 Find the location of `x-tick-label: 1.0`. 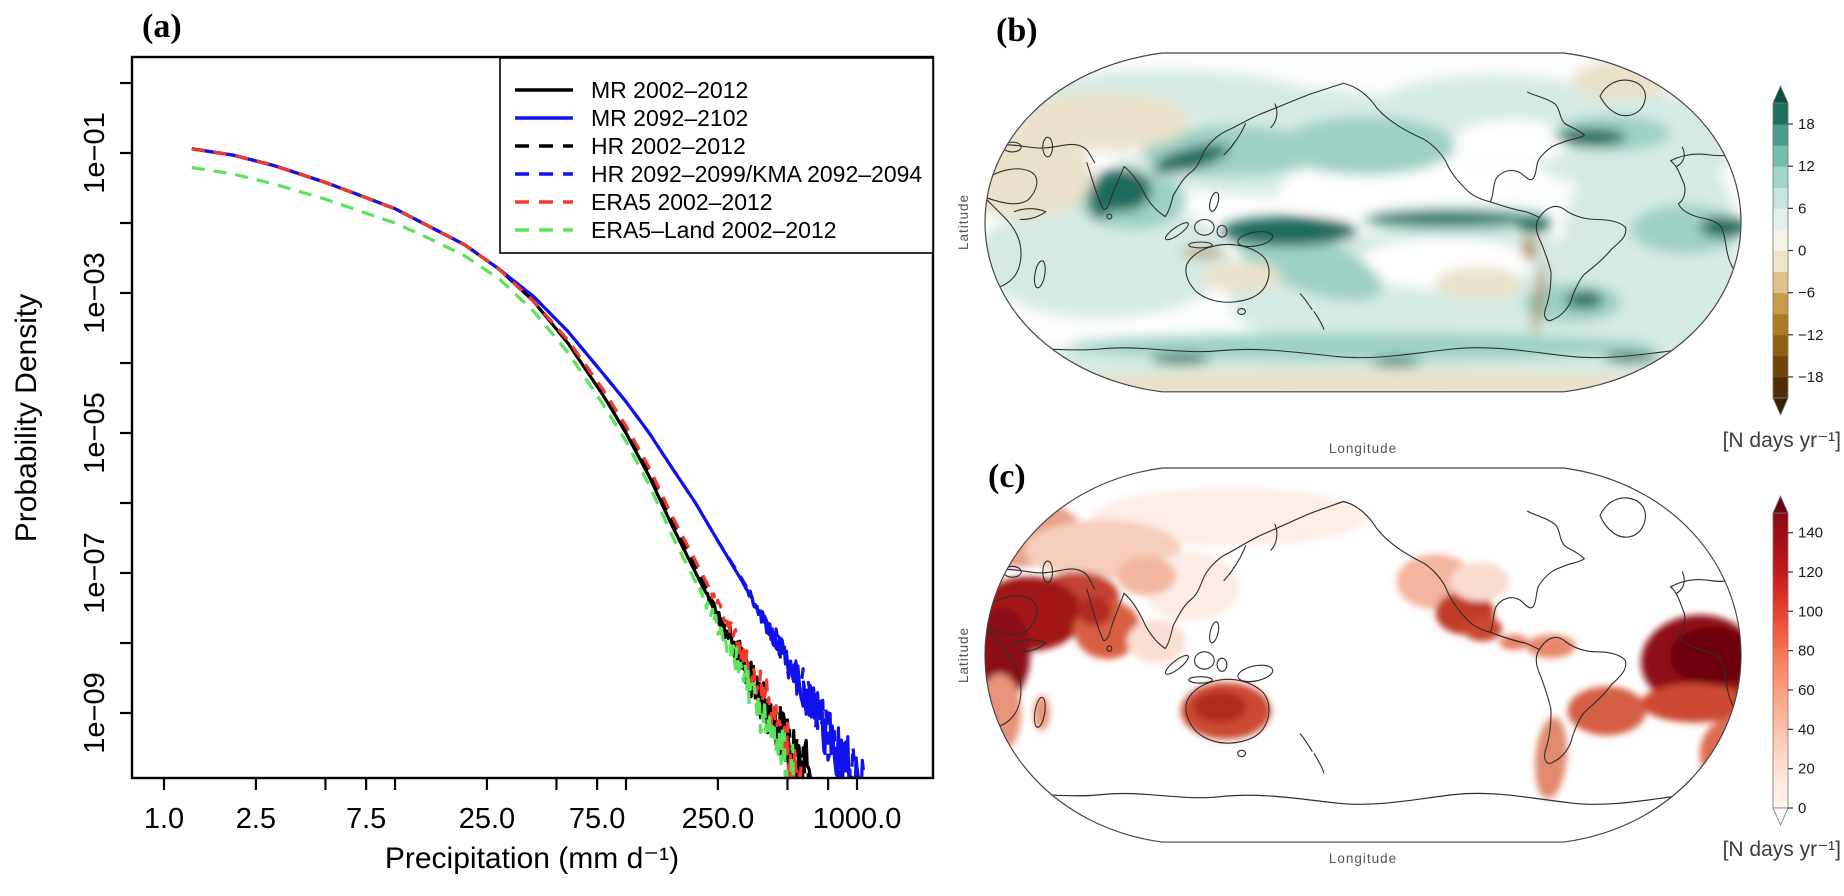

x-tick-label: 1.0 is located at coordinates (164, 819).